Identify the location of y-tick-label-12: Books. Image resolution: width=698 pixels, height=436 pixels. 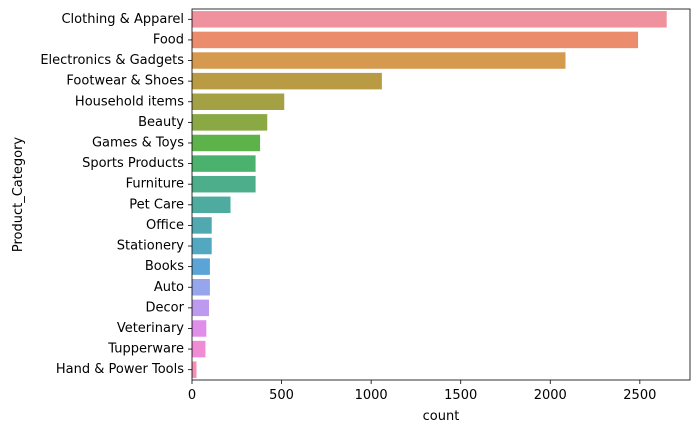
(164, 266).